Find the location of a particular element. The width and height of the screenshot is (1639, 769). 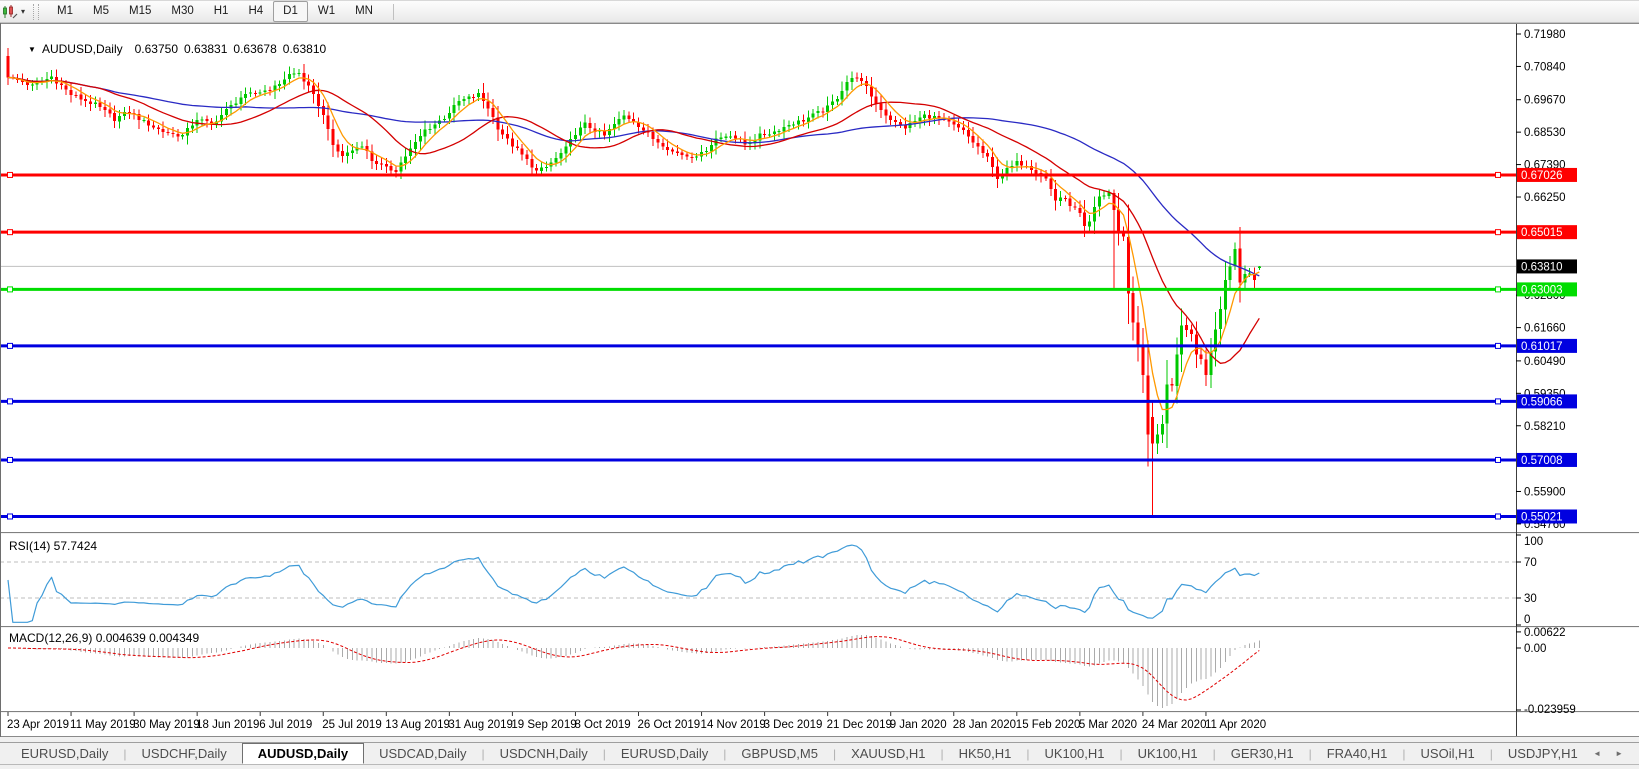

chart-type-icon is located at coordinates (10, 12).